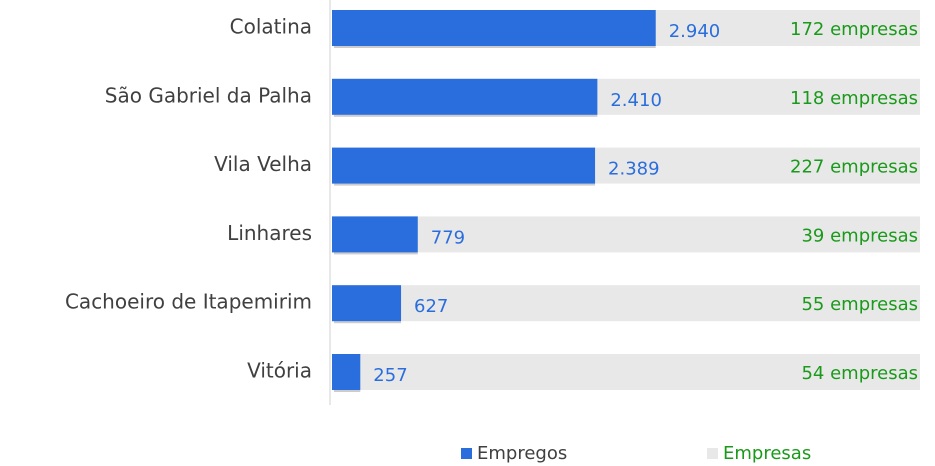  Describe the element at coordinates (854, 98) in the screenshot. I see `empresas-label: 118 empresas` at that location.